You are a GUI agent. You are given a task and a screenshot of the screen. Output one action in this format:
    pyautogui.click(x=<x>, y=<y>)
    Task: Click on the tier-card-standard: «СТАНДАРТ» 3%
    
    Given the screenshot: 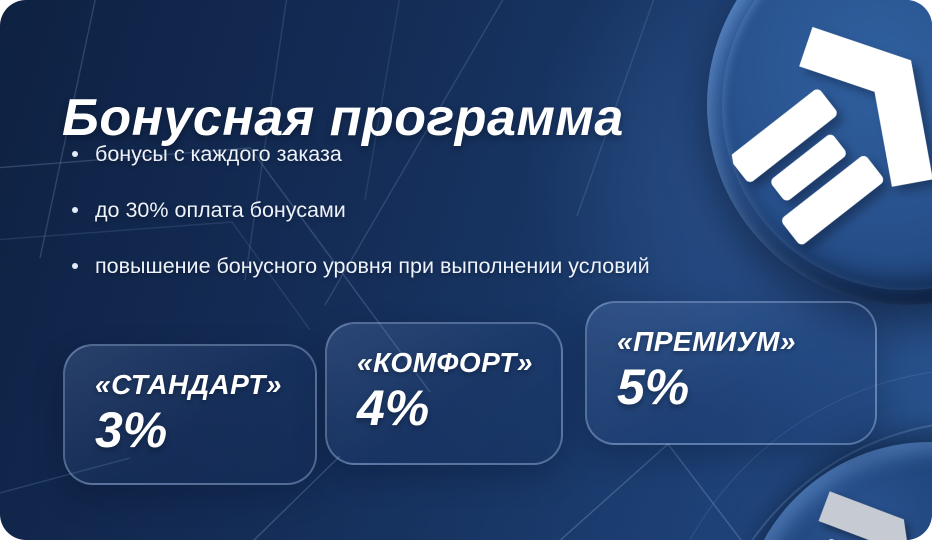 What is the action you would take?
    pyautogui.click(x=190, y=414)
    